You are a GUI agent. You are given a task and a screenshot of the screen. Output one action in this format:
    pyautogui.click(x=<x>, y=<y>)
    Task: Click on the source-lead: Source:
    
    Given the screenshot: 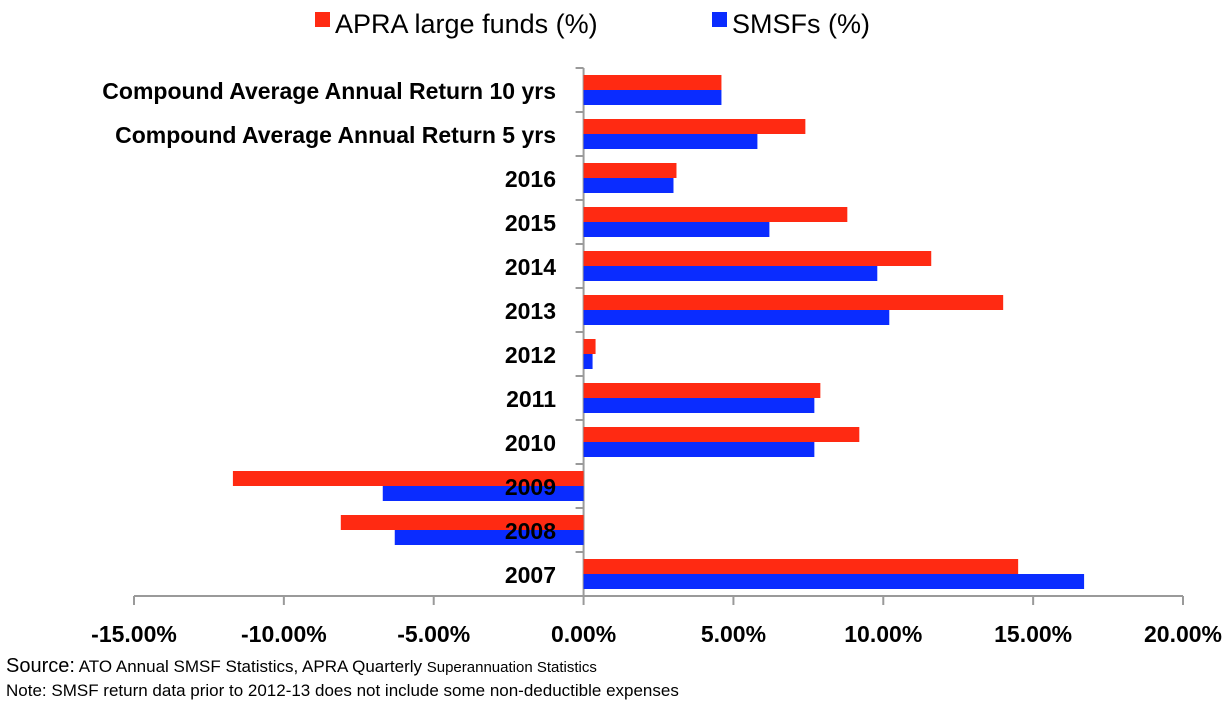 What is the action you would take?
    pyautogui.click(x=40, y=666)
    